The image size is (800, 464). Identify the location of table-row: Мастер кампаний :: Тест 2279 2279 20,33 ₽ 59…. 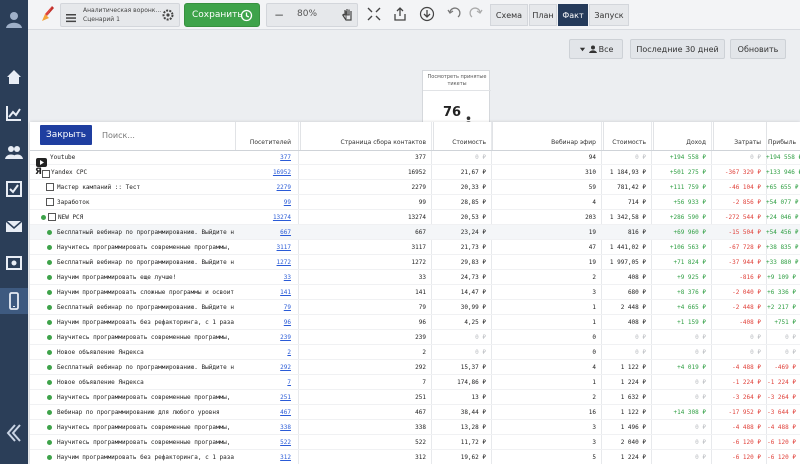
(415, 187).